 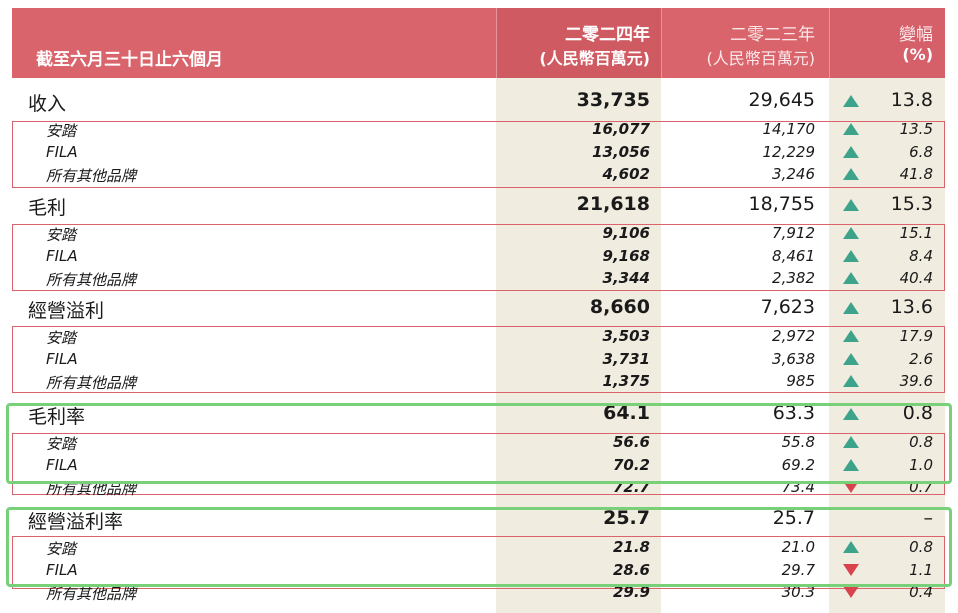 I want to click on section-value-2024: 33,735, so click(x=613, y=100).